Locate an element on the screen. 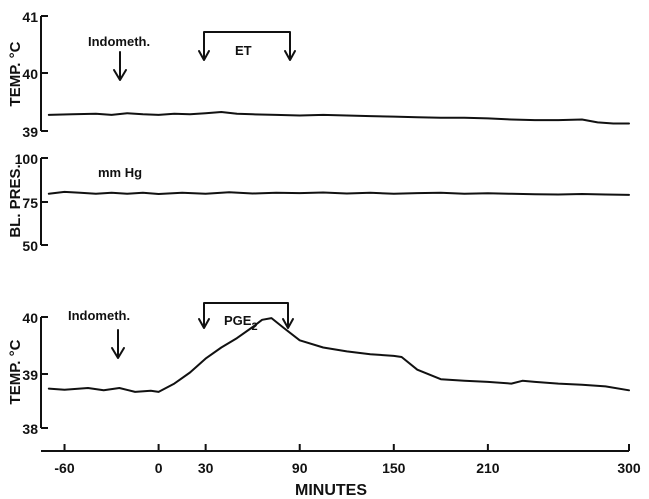 The image size is (649, 499). top-temp-y-label-39: 39 is located at coordinates (30, 132).